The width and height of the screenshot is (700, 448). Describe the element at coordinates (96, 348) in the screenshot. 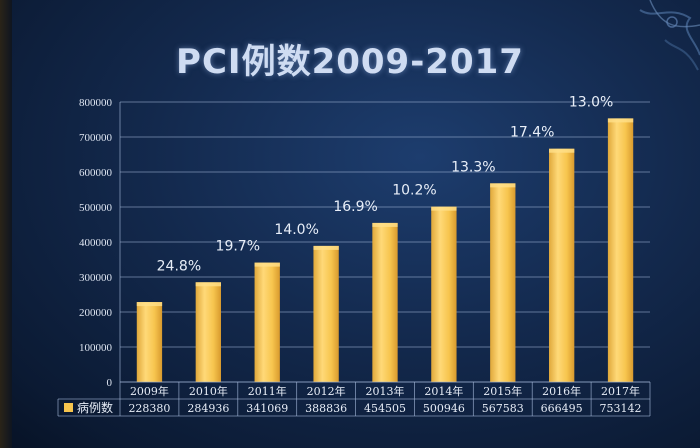

I see `y-tick-label: 100000` at that location.